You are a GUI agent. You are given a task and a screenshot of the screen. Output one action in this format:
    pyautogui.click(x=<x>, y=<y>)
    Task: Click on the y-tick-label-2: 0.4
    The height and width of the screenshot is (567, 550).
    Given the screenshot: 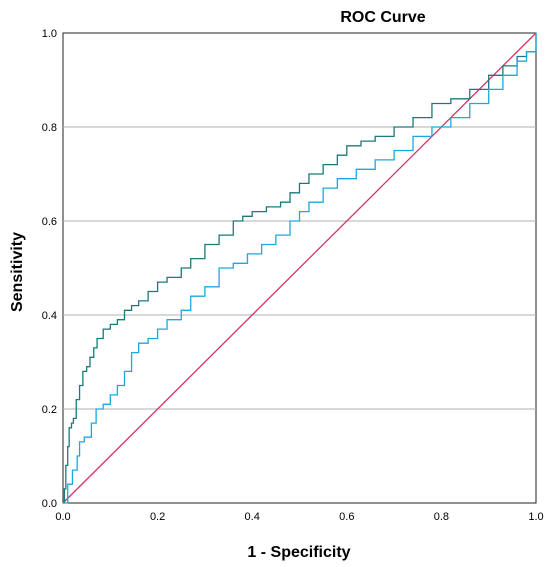 What is the action you would take?
    pyautogui.click(x=49, y=316)
    